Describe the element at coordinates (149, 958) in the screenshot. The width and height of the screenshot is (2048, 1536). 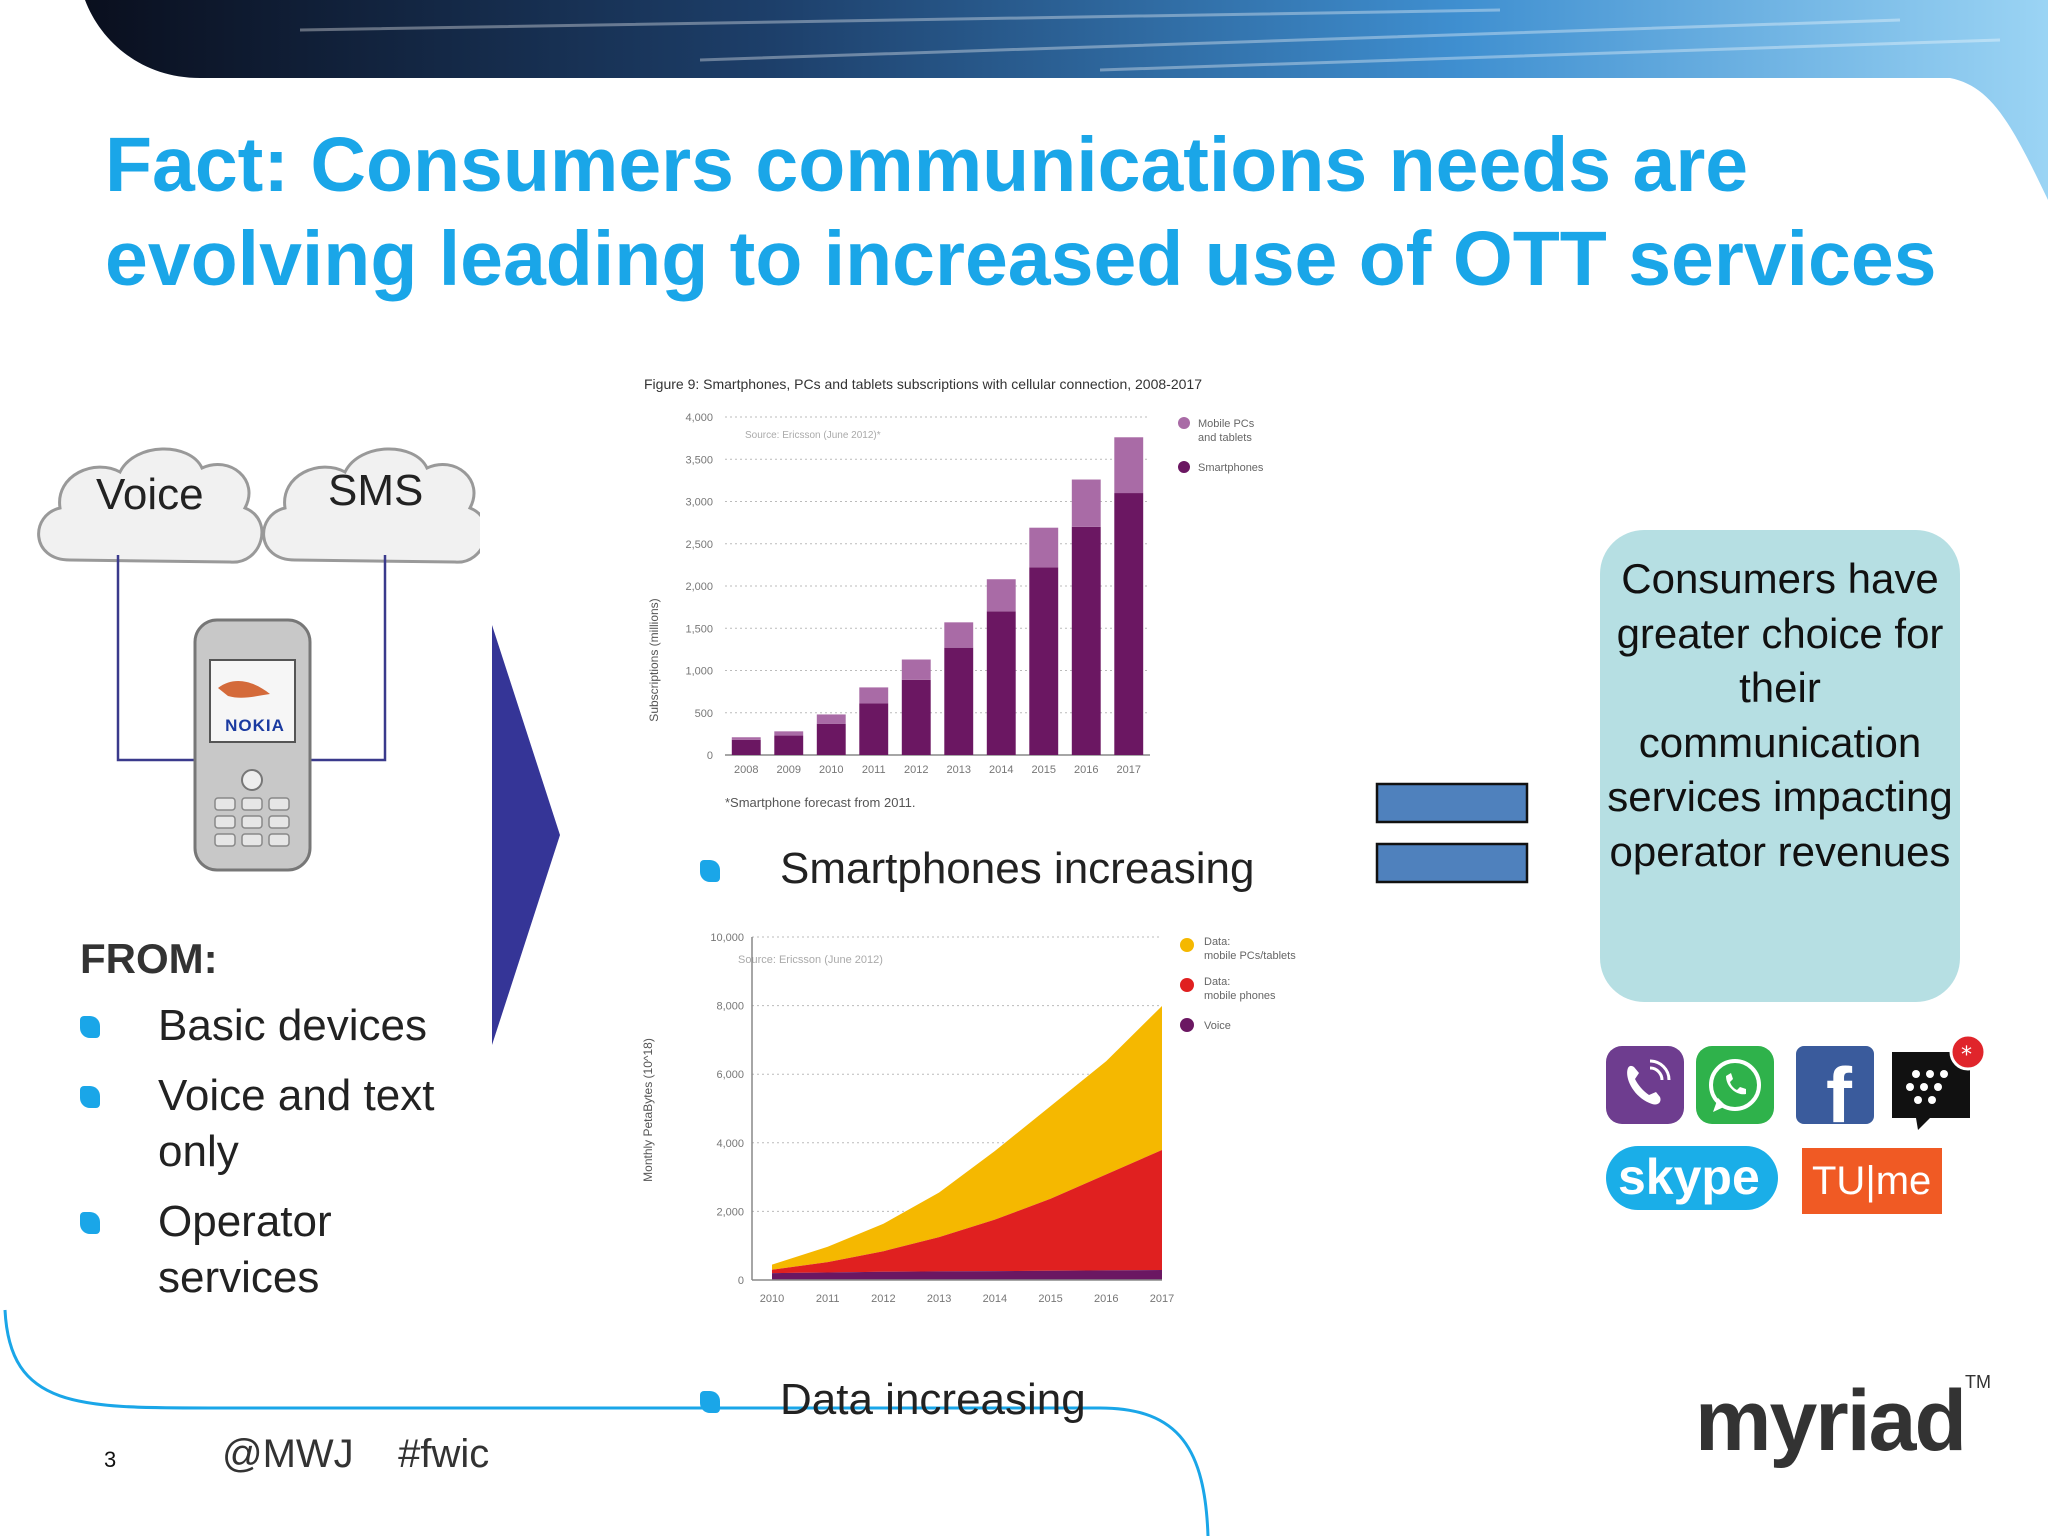
I see `from-heading: FROM:` at that location.